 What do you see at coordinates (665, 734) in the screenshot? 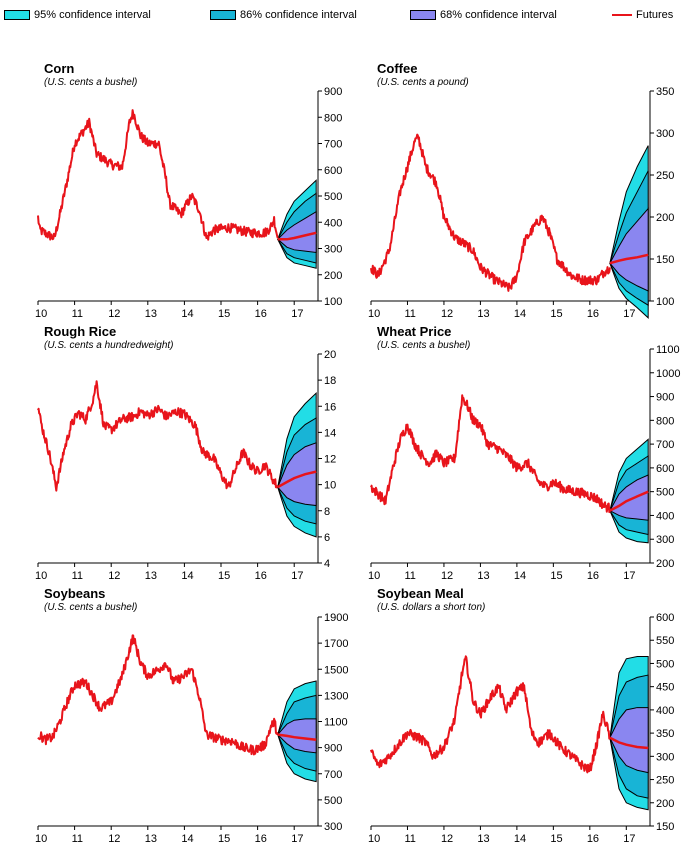
I see `y-tick-label: 350` at bounding box center [665, 734].